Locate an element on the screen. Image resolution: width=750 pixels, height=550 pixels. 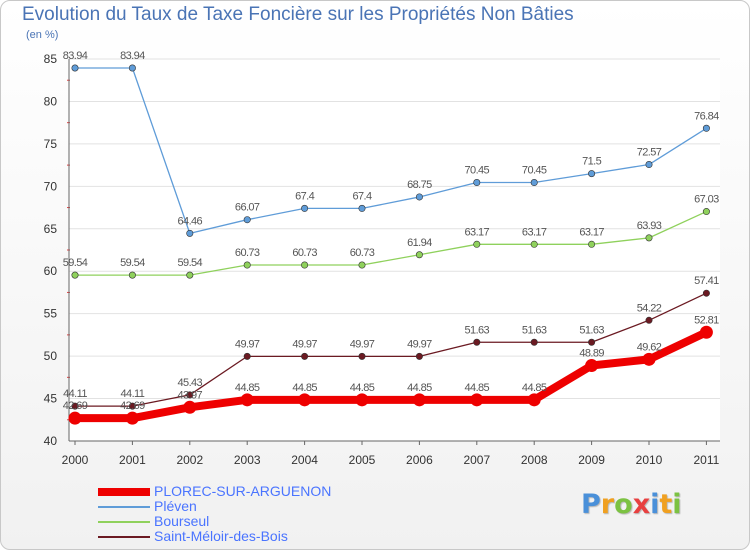
data-label: 49.62 is located at coordinates (649, 347).